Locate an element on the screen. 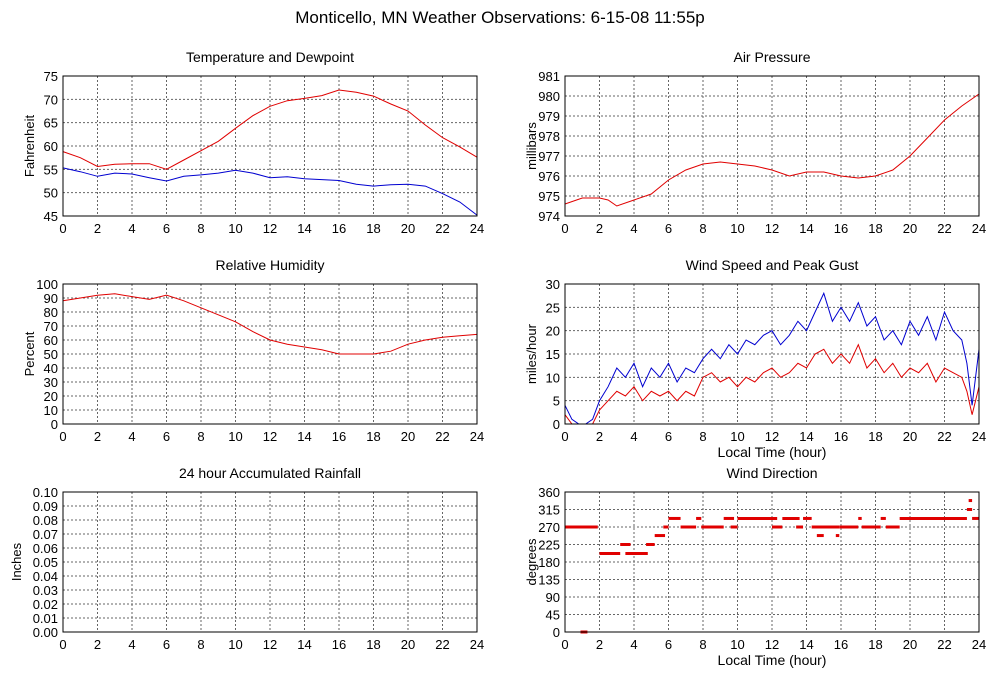 This screenshot has width=1000, height=680. wind-plot-frame is located at coordinates (772, 354).